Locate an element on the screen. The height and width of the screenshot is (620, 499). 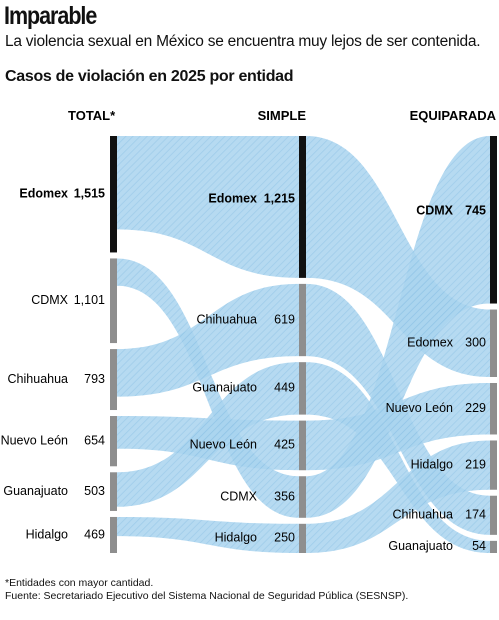
node-value-simple: 449 is located at coordinates (284, 388).